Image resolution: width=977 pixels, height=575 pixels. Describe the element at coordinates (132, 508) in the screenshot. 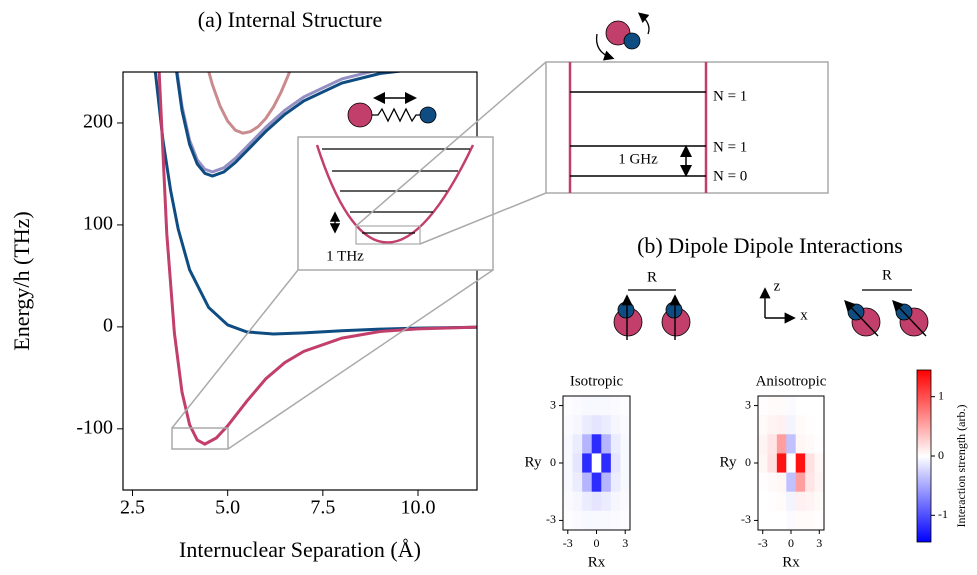

I see `x-tick-label: 2.5` at that location.